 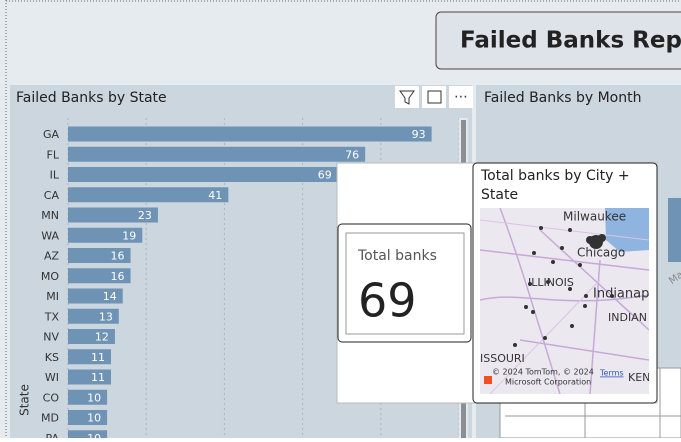 What do you see at coordinates (52, 195) in the screenshot?
I see `y-tick-label: CA` at bounding box center [52, 195].